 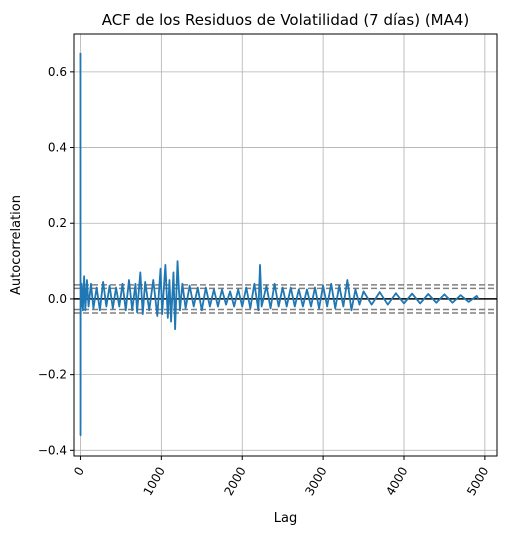 What do you see at coordinates (57, 72) in the screenshot?
I see `y-tick-label: 0.6` at bounding box center [57, 72].